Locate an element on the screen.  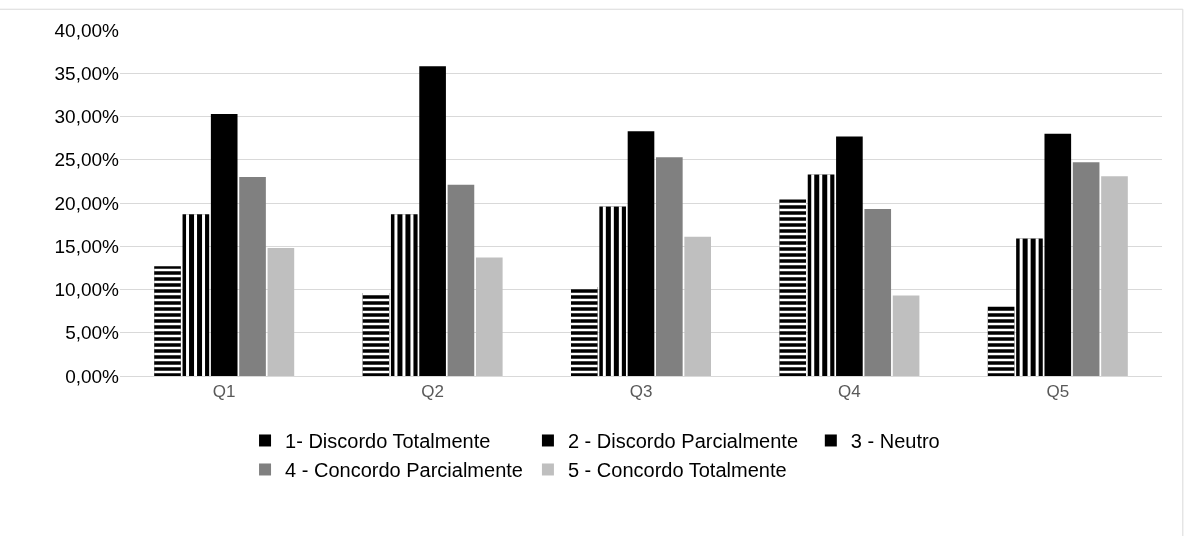
x-tick-label: Q4 is located at coordinates (849, 392).